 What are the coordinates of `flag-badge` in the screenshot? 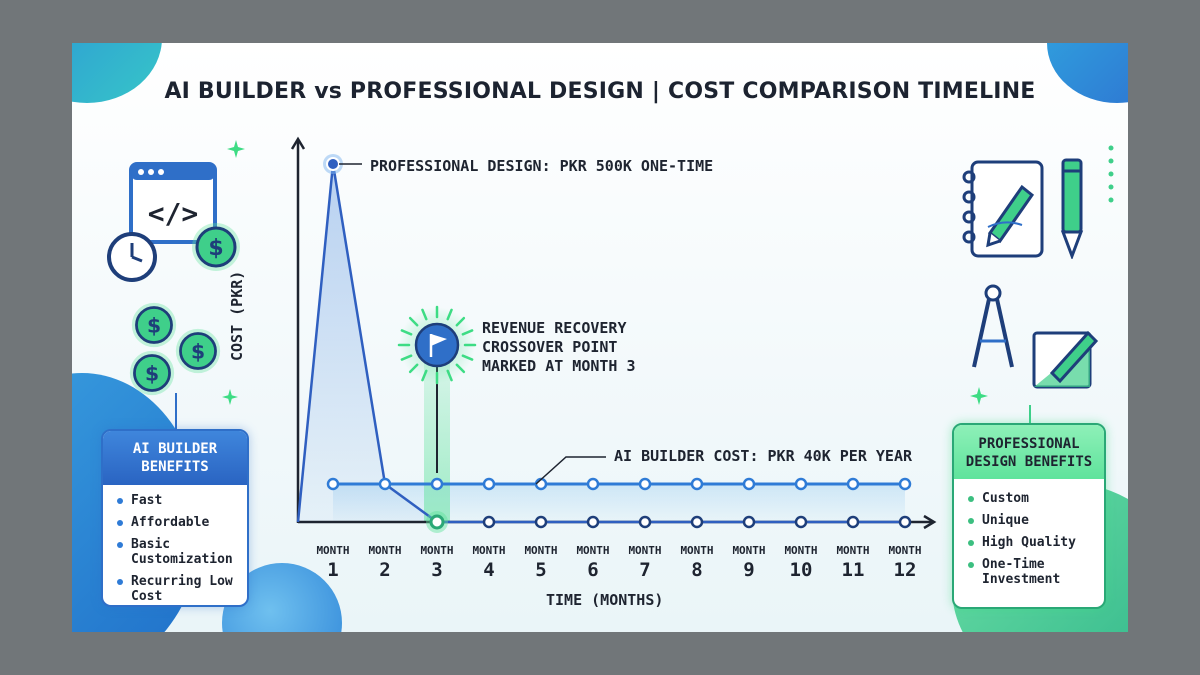 It's located at (437, 345).